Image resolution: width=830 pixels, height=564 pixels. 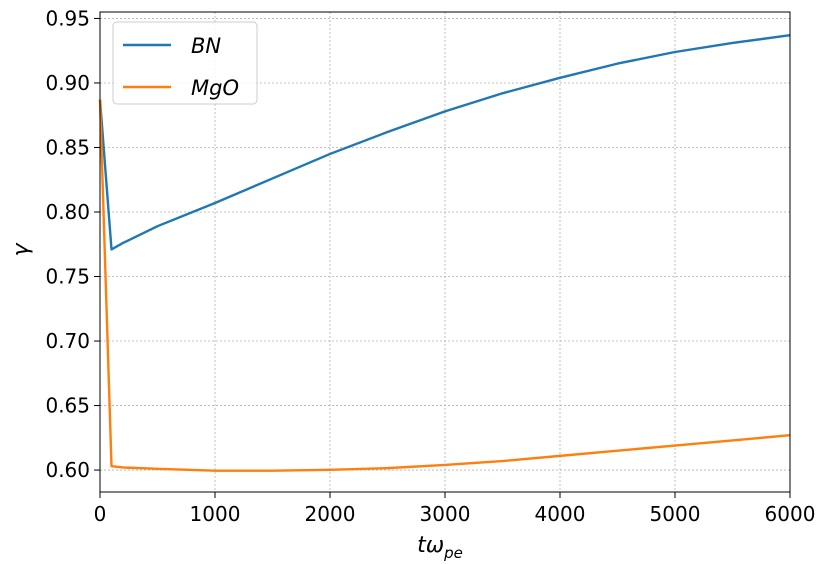 What do you see at coordinates (790, 514) in the screenshot?
I see `x-tick-label: 6000` at bounding box center [790, 514].